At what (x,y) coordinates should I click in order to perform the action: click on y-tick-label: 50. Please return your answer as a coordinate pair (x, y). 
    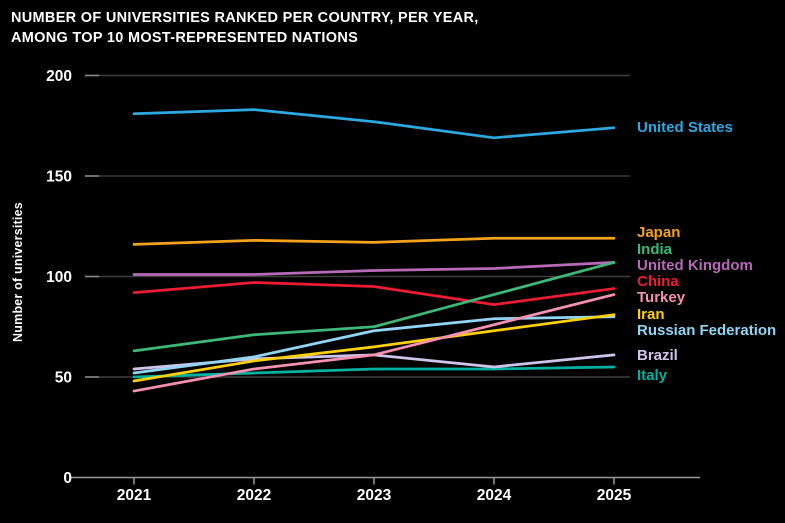
    Looking at the image, I should click on (63, 378).